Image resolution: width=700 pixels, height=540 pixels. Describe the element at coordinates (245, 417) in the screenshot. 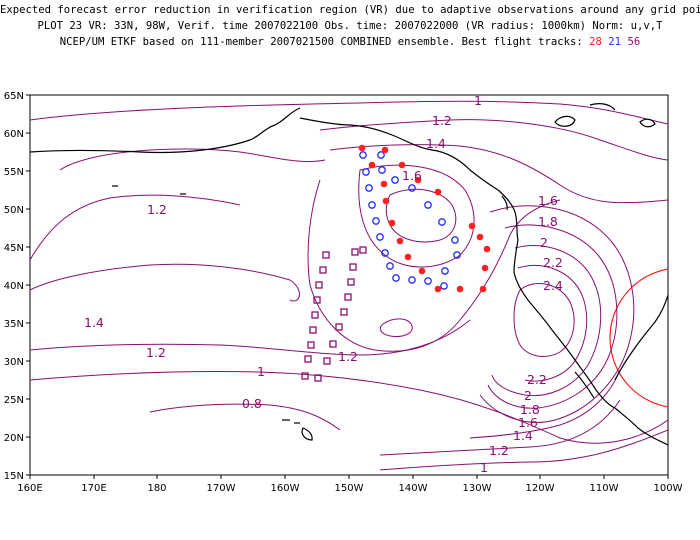

I see `contour-0-8-south` at that location.